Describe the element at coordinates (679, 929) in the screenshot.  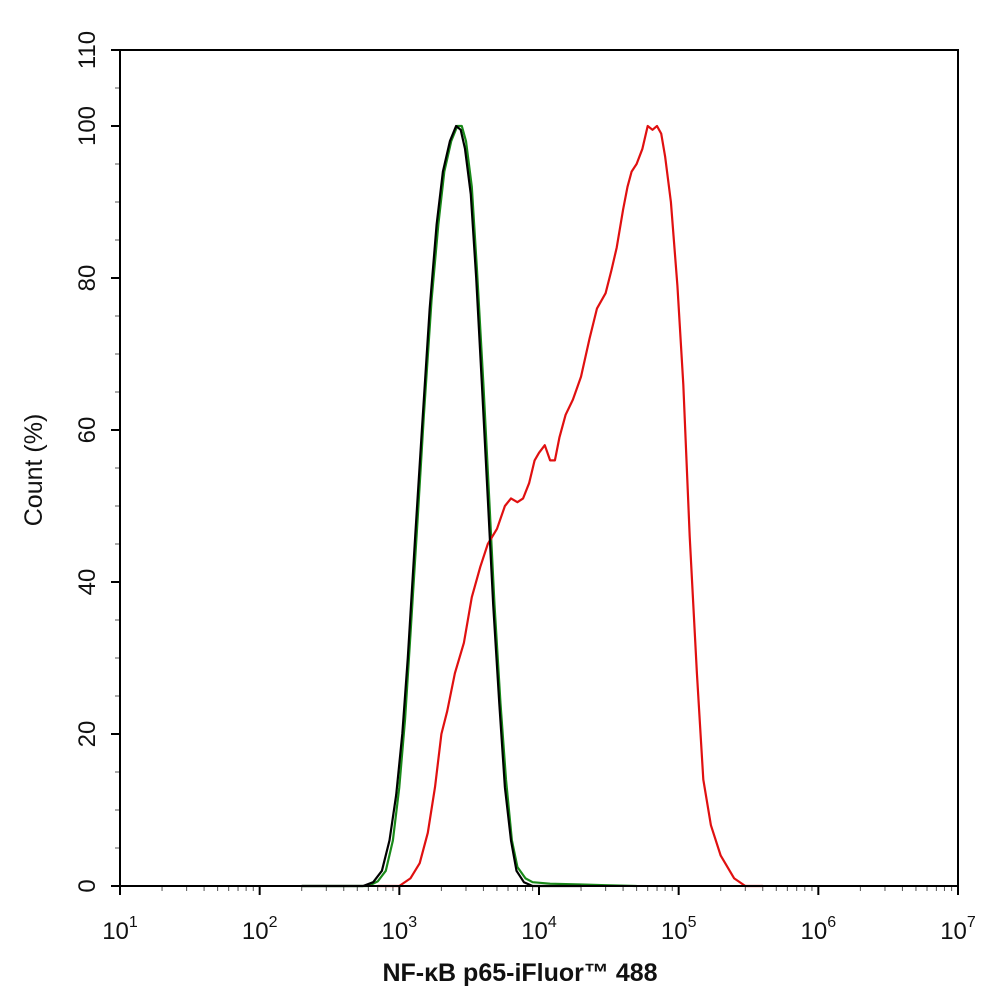
I see `x-tick-label: 10⁵` at that location.